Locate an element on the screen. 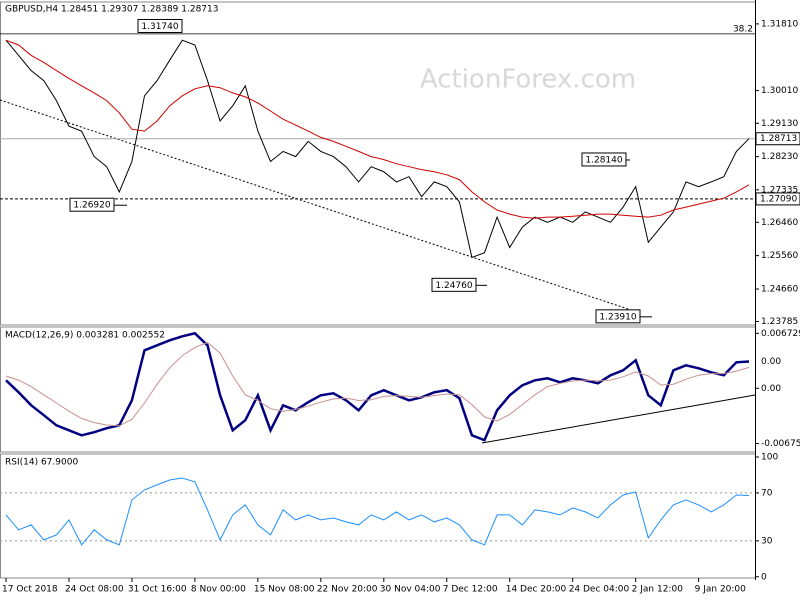  annotation-label: 1.31740 is located at coordinates (159, 27).